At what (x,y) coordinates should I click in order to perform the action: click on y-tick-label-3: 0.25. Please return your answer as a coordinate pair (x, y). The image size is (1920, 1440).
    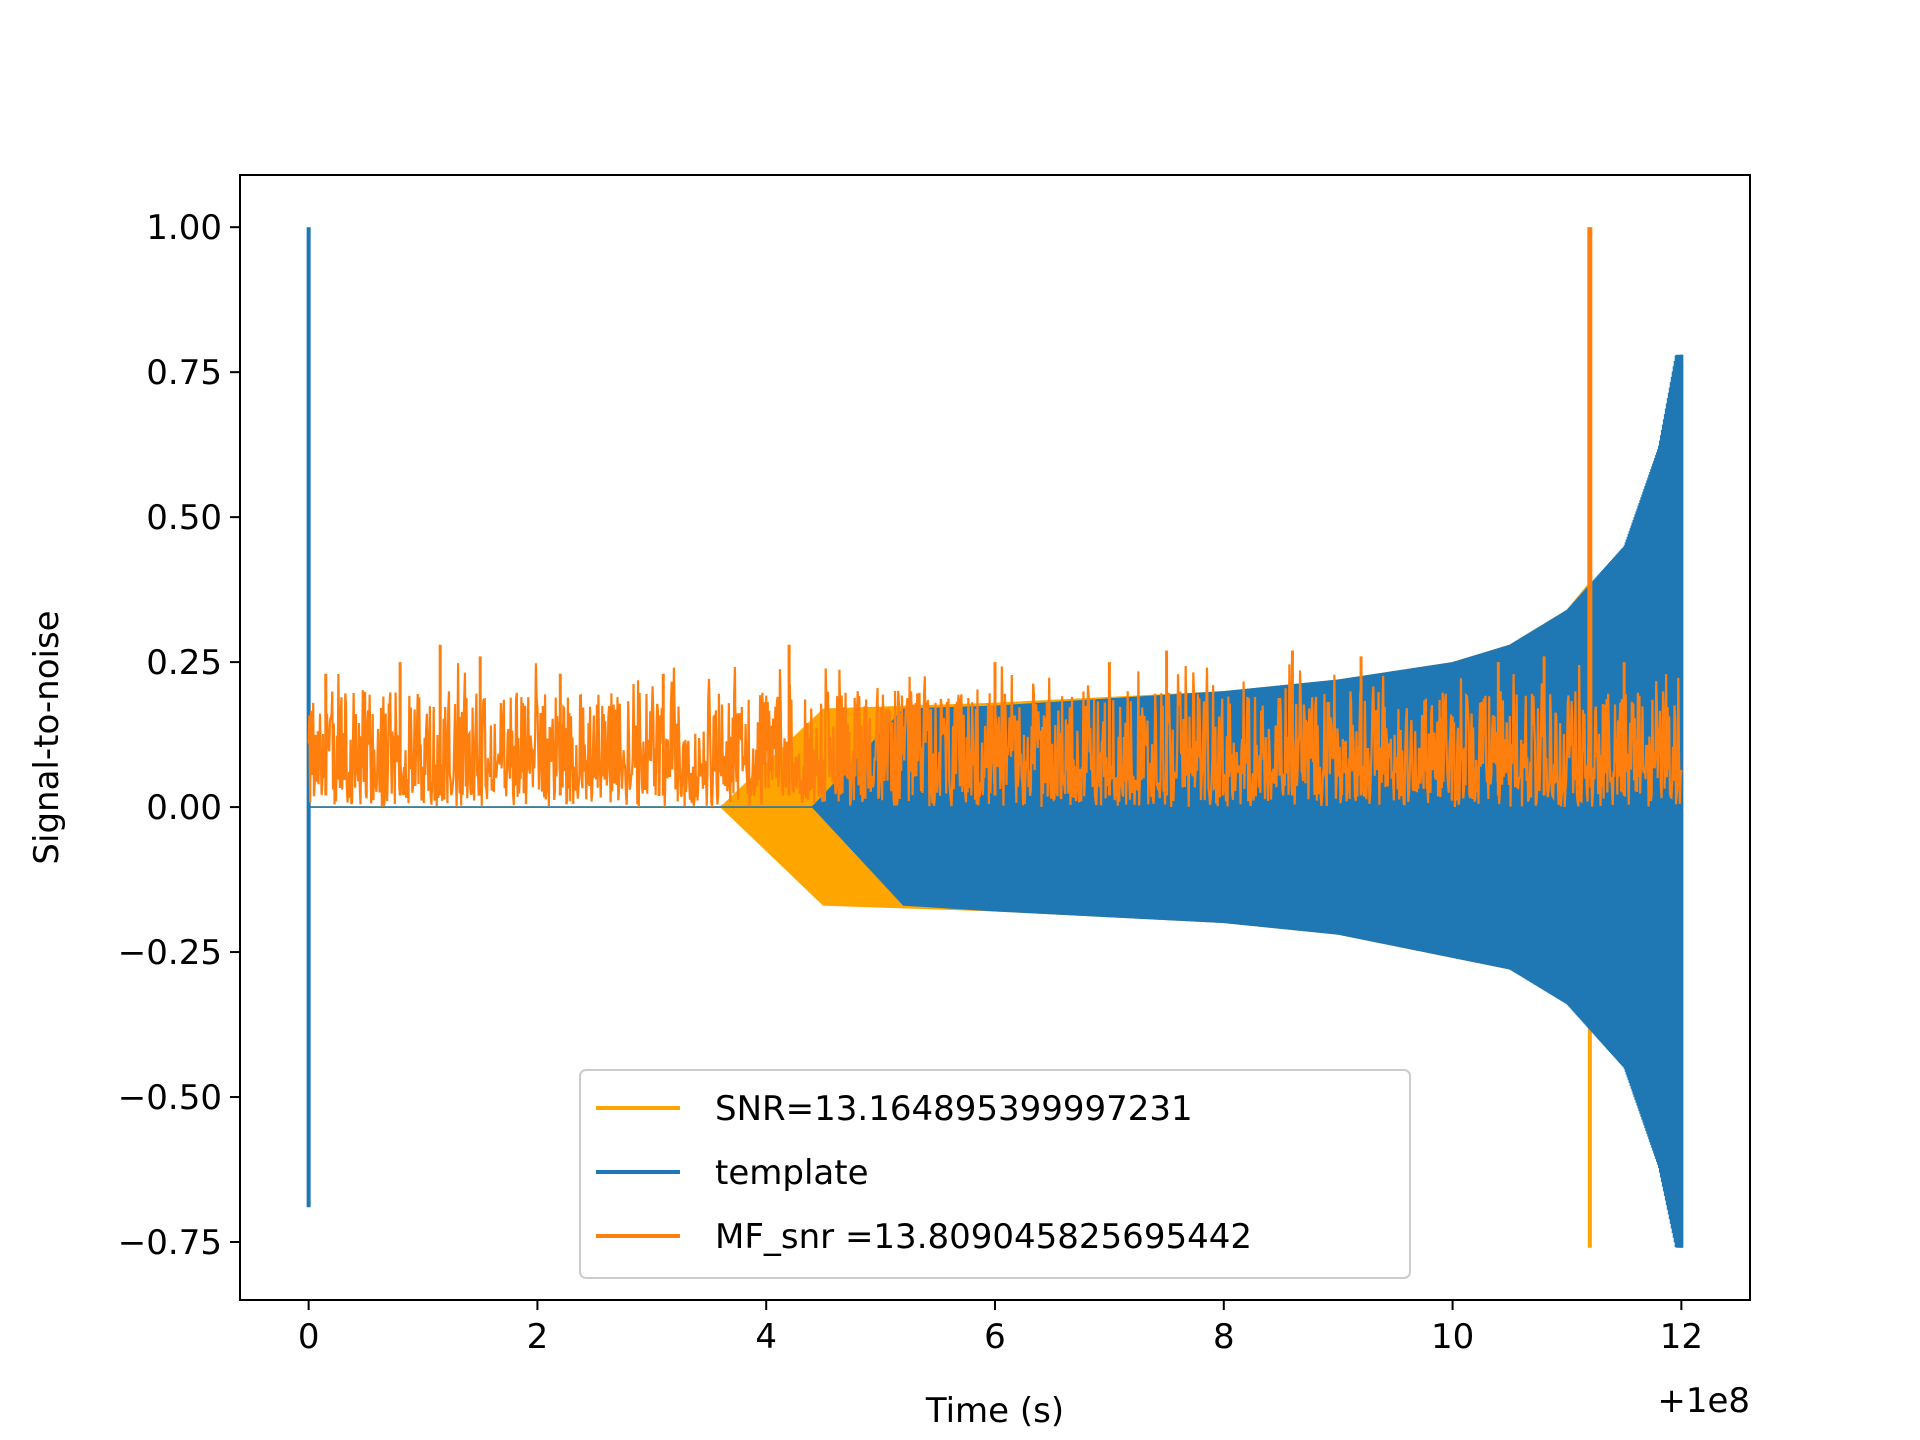
    Looking at the image, I should click on (184, 663).